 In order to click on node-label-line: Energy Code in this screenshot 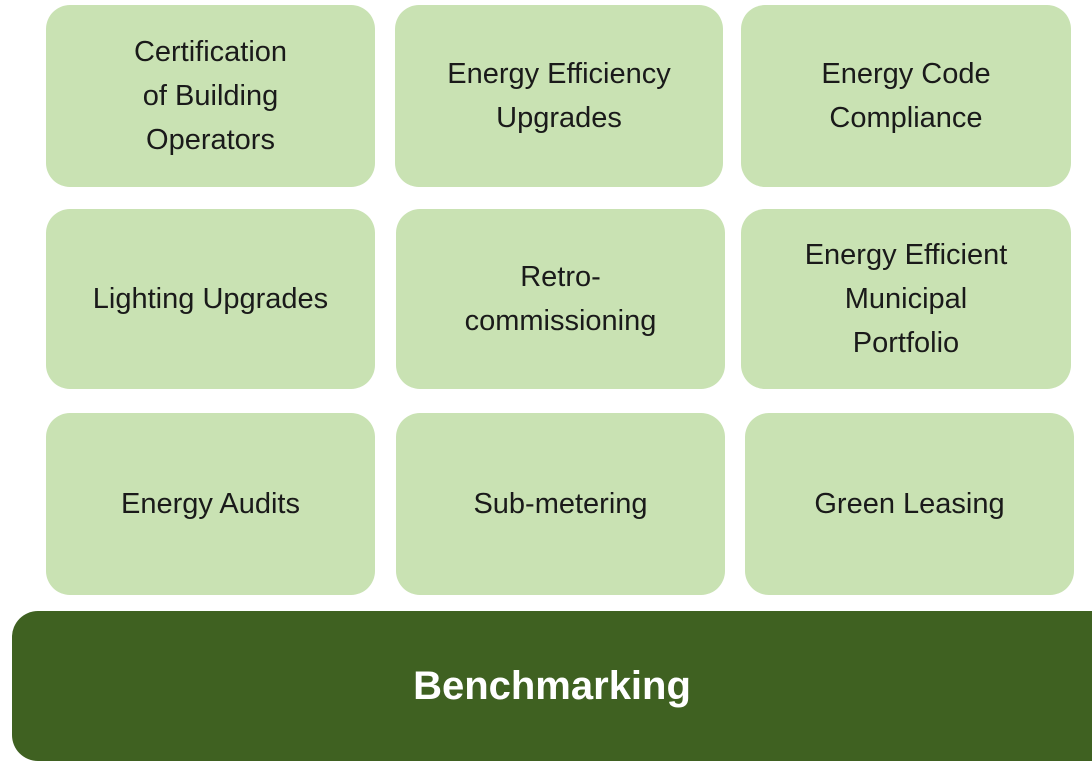, I will do `click(906, 74)`.